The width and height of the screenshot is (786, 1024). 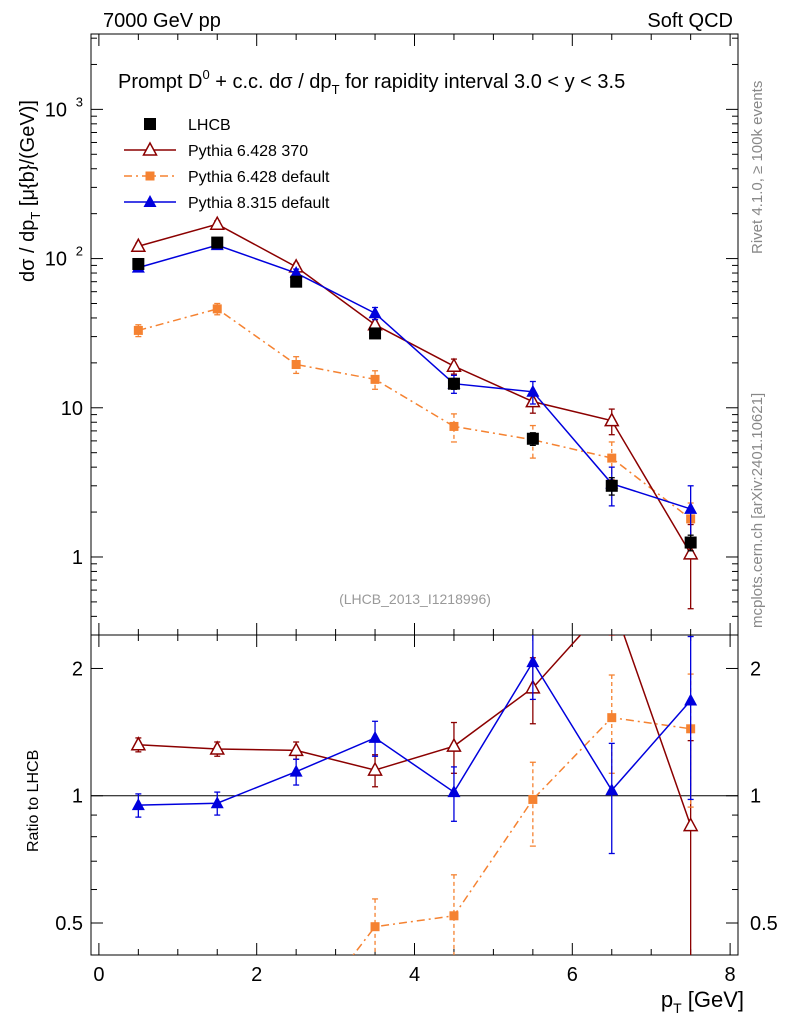 What do you see at coordinates (764, 924) in the screenshot?
I see `ratio-y-tick-label-right: 0.5` at bounding box center [764, 924].